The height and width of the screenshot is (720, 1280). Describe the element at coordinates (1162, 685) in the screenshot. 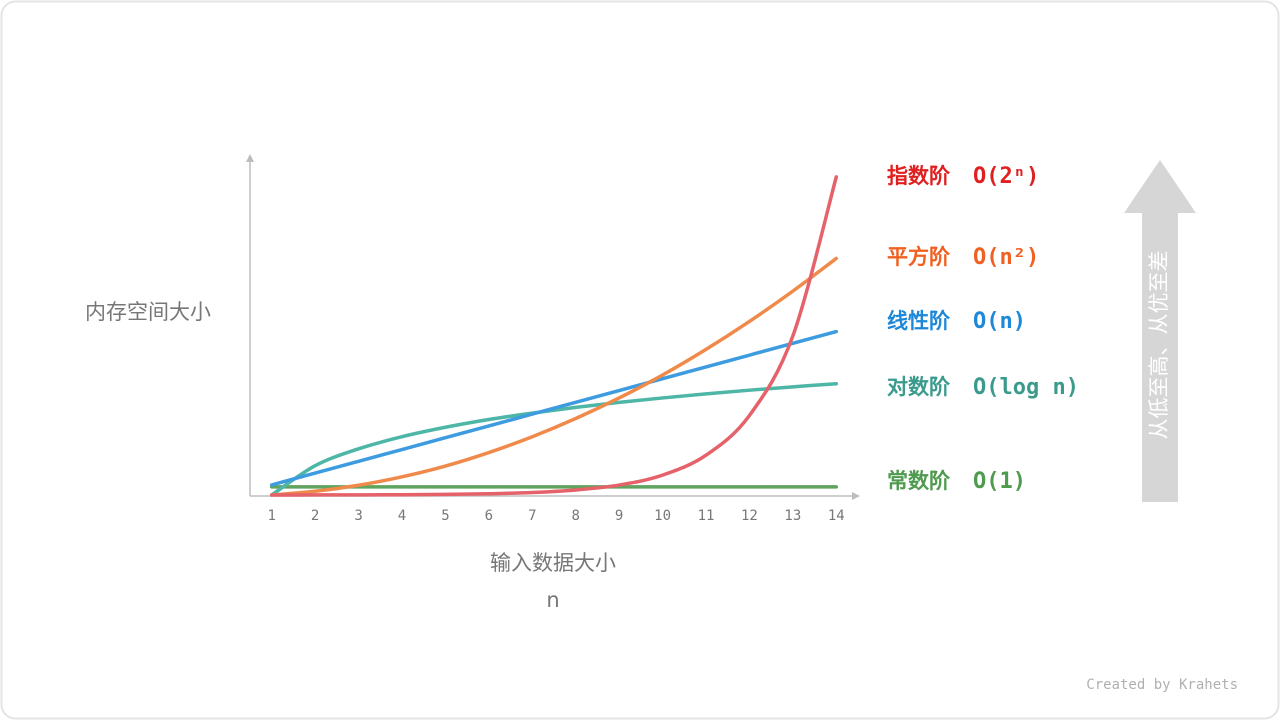

I see `credit: Created by Krahets` at that location.